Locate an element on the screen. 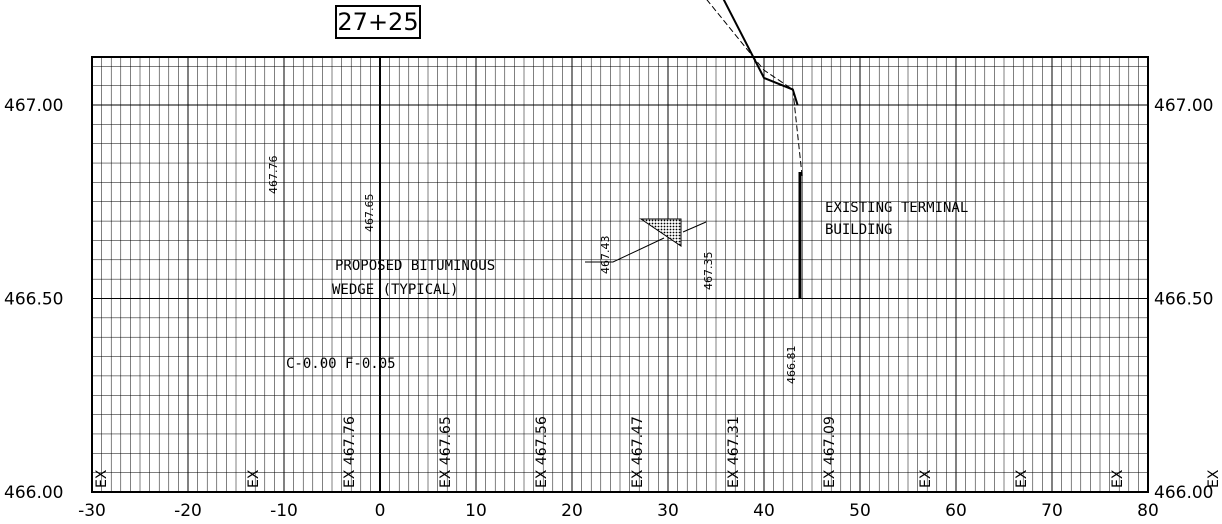 Image resolution: width=1222 pixels, height=524 pixels. elev-label-467-76: 467.76 is located at coordinates (273, 175).